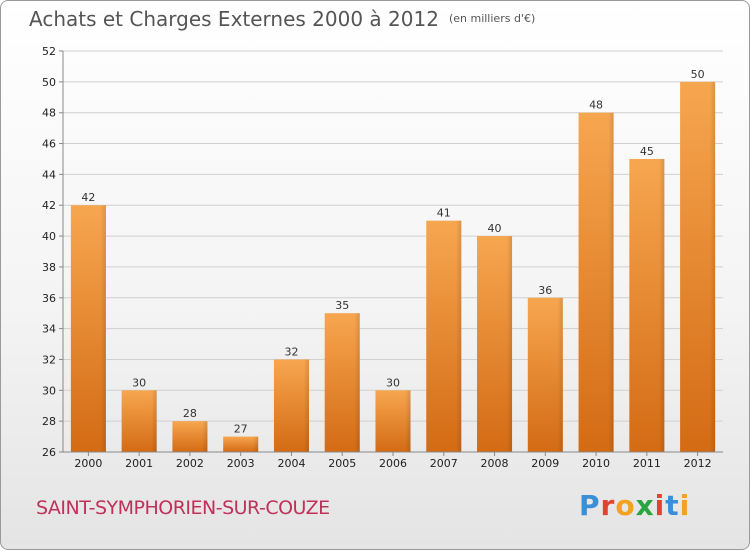  I want to click on x-tick-label: 2002, so click(190, 463).